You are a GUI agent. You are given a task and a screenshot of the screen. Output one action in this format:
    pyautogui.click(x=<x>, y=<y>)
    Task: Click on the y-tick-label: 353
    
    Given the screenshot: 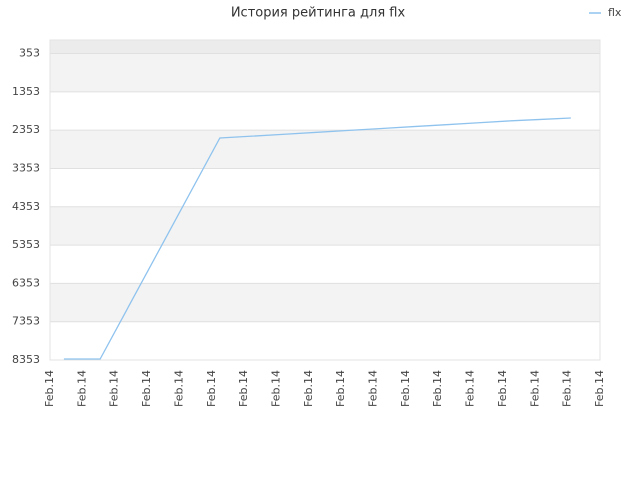 What is the action you would take?
    pyautogui.click(x=29, y=53)
    